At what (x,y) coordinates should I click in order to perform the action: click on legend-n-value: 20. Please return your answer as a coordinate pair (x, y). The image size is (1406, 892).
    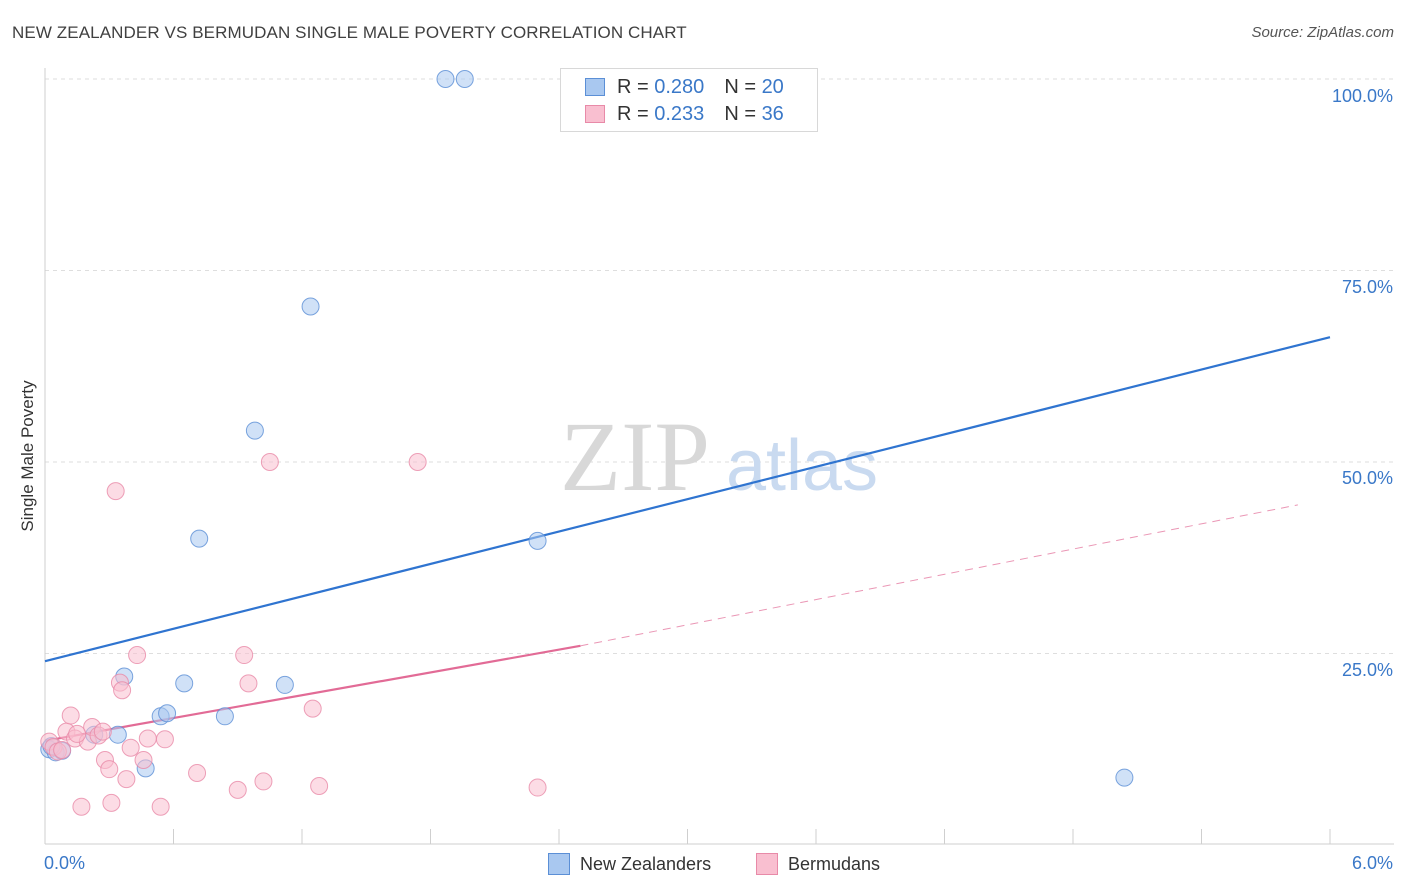
    Looking at the image, I should click on (772, 86).